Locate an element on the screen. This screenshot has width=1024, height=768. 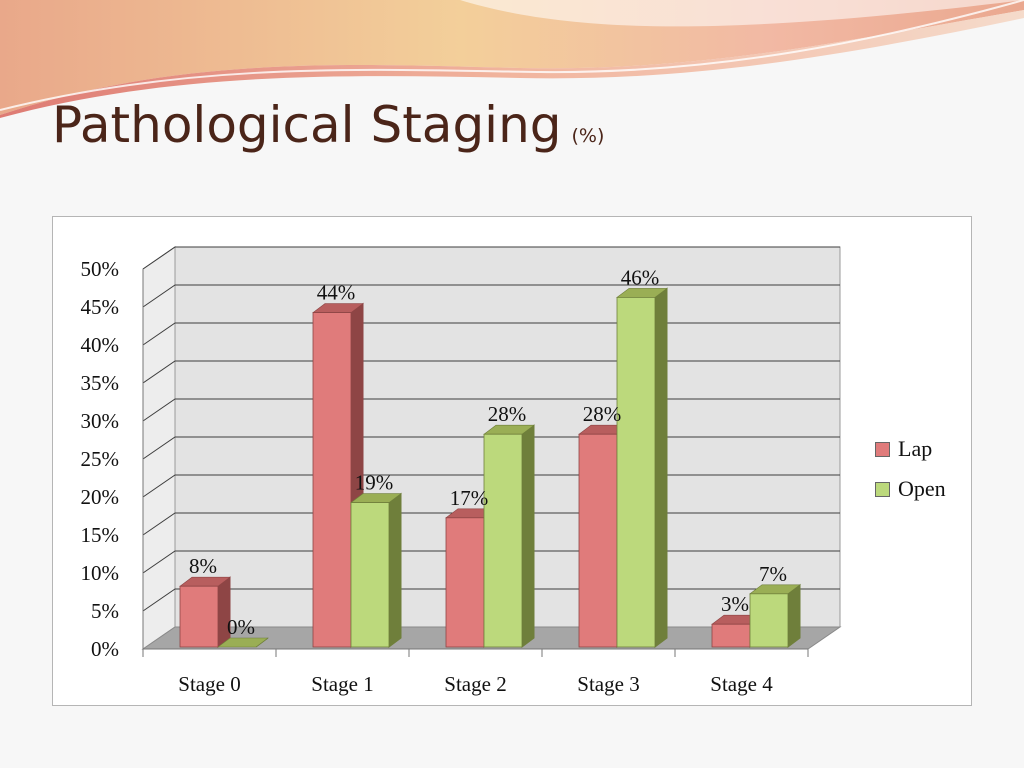
chart-legend: Lap Open is located at coordinates (925, 469).